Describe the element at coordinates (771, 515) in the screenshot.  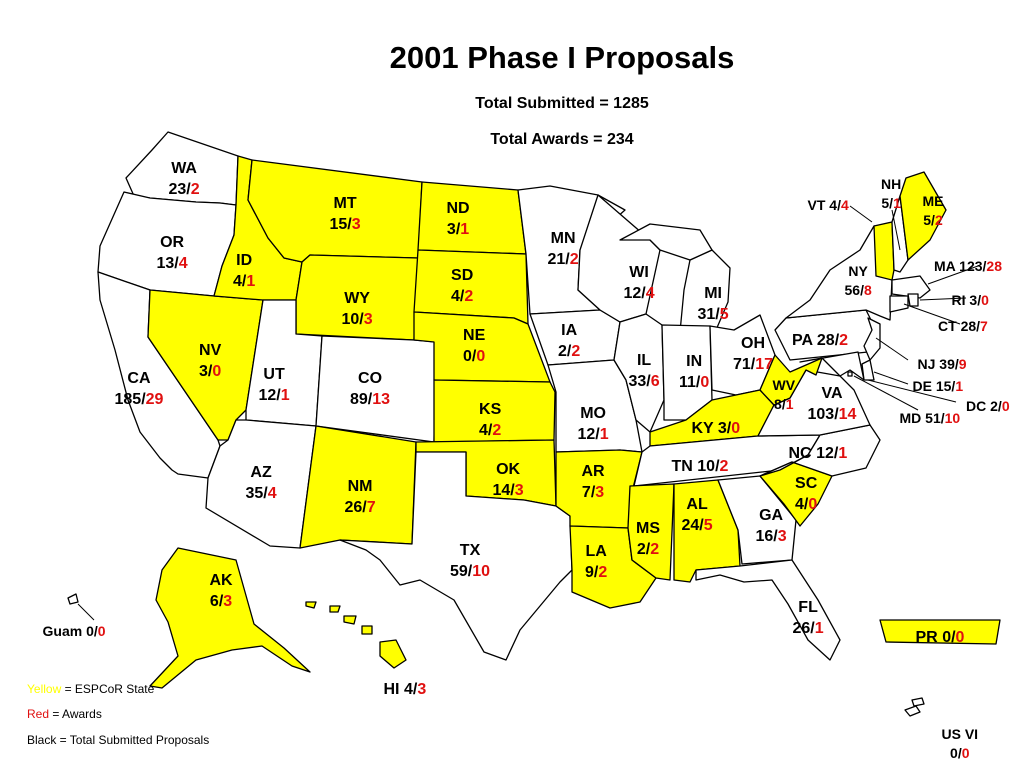
I see `state-abbr: GA` at that location.